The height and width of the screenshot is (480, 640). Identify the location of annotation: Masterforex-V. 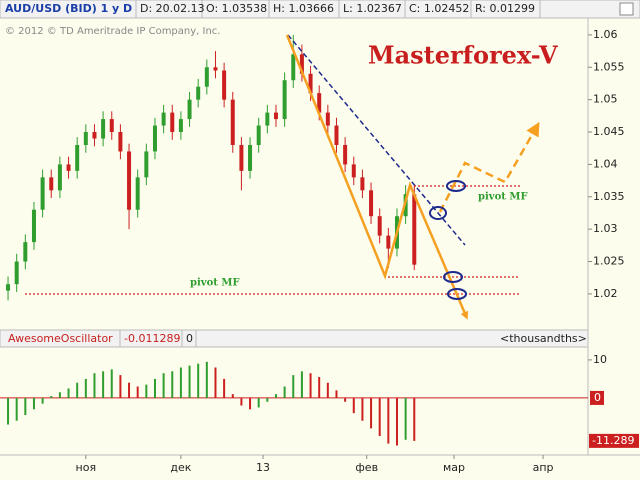
(463, 55).